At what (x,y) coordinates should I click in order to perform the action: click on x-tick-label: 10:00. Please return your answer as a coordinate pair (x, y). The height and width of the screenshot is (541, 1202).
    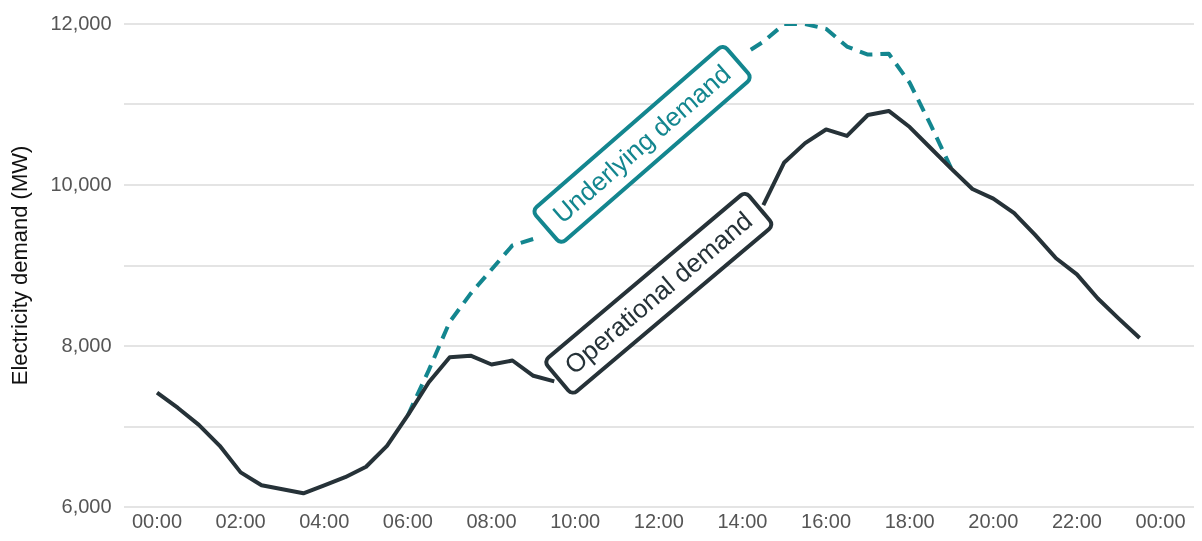
    Looking at the image, I should click on (575, 520).